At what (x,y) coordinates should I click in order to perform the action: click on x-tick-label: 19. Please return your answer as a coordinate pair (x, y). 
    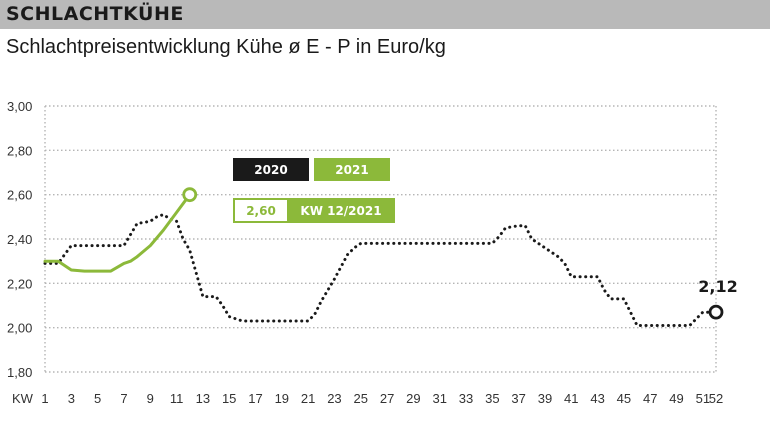
    Looking at the image, I should click on (282, 398).